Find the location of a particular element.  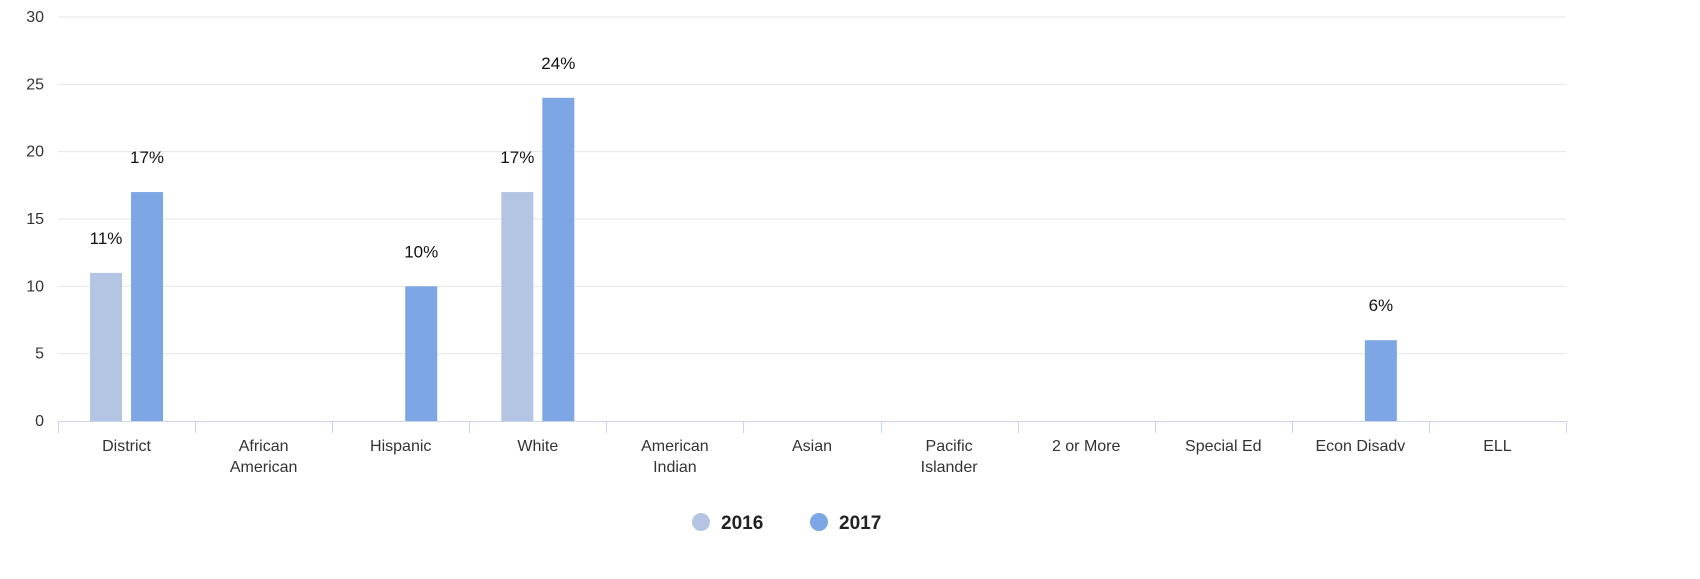

x-tick-label-line: Hispanic is located at coordinates (400, 446).